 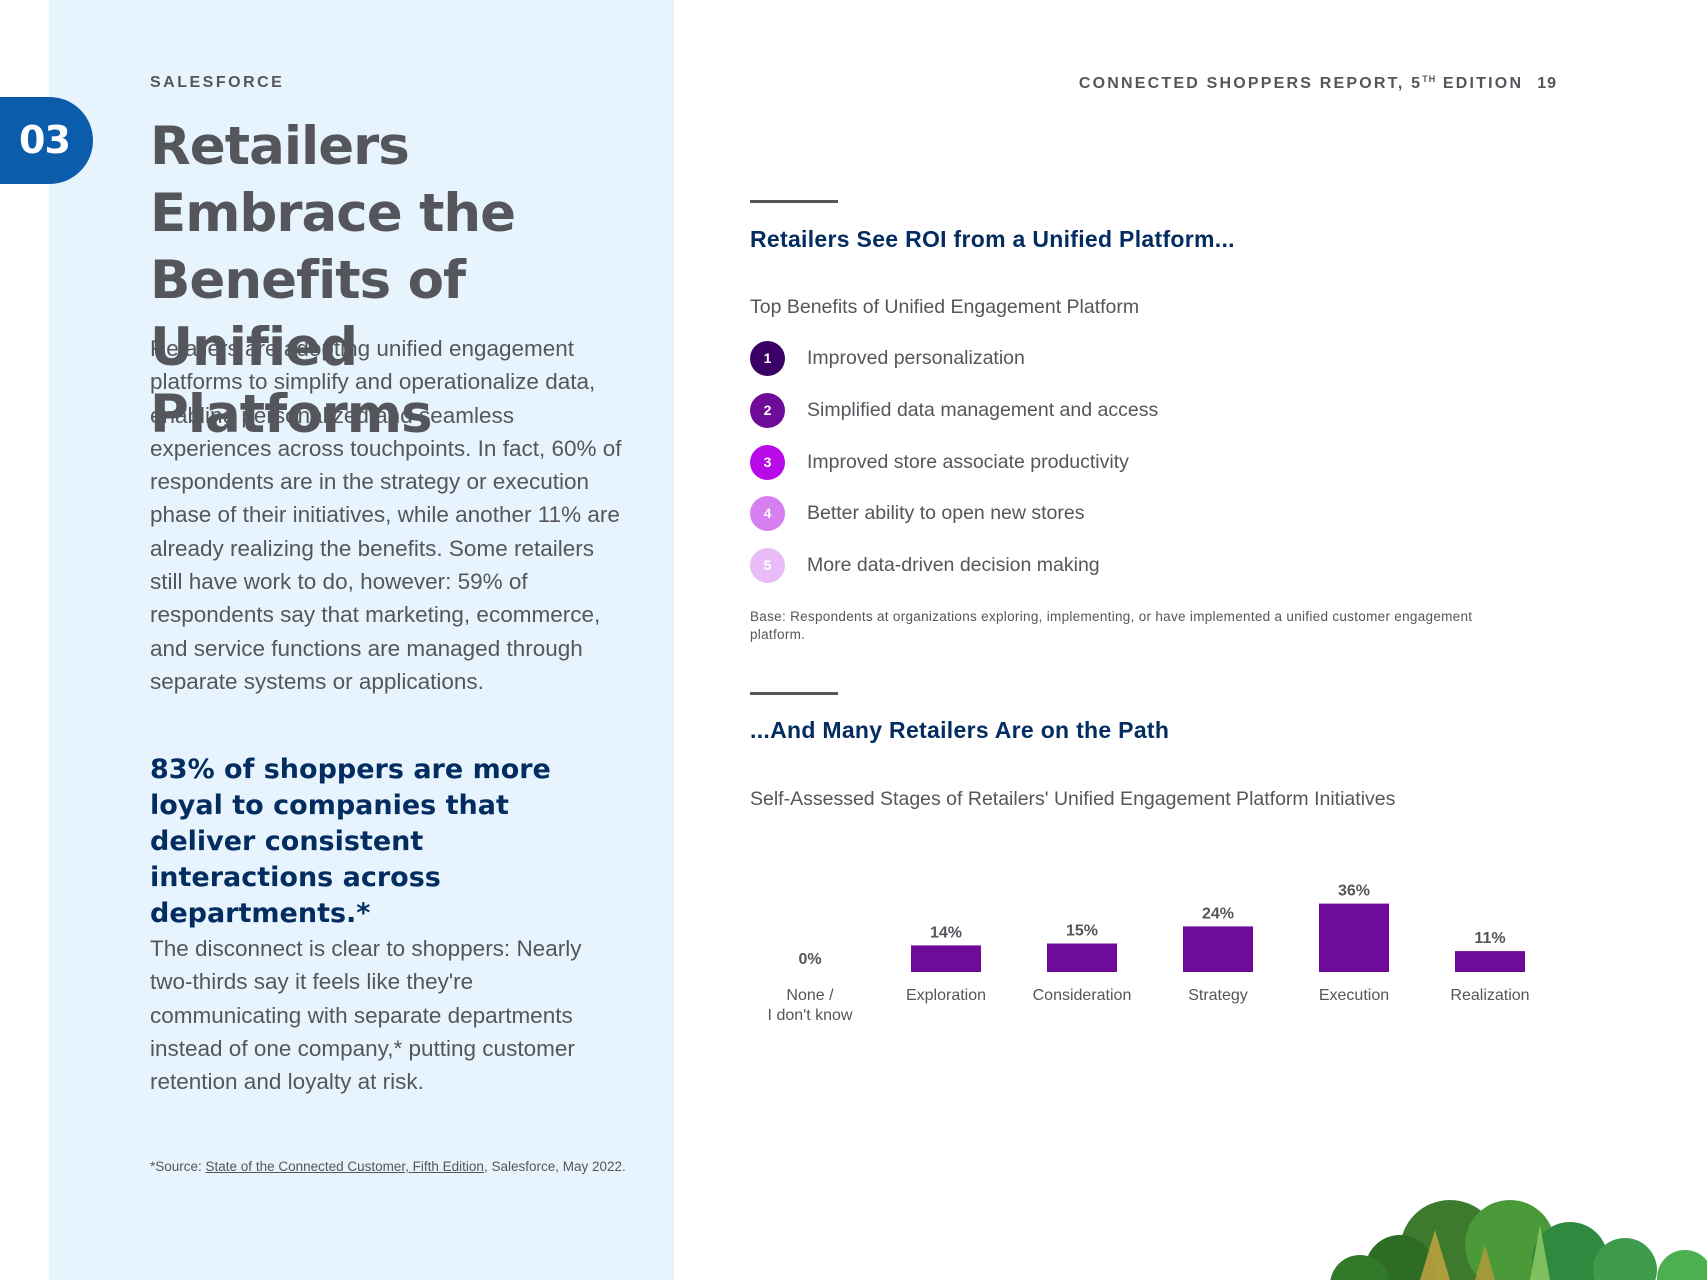 What do you see at coordinates (1547, 83) in the screenshot?
I see `page-number: 19` at bounding box center [1547, 83].